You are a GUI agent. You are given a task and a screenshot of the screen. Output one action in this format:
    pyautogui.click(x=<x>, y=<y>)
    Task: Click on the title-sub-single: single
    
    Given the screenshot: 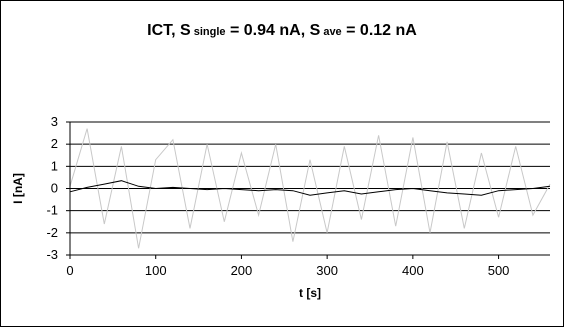 What is the action you would take?
    pyautogui.click(x=208, y=32)
    